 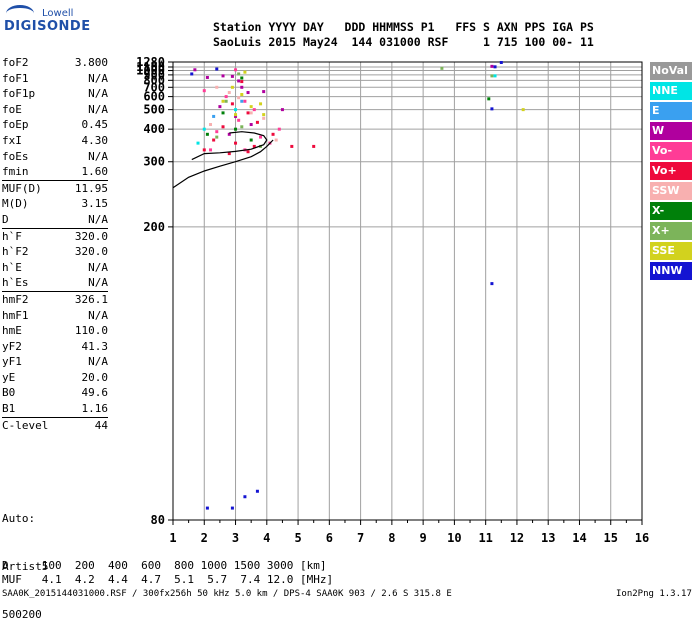 What do you see at coordinates (172, 538) in the screenshot?
I see `x-tick-label: 1` at bounding box center [172, 538].